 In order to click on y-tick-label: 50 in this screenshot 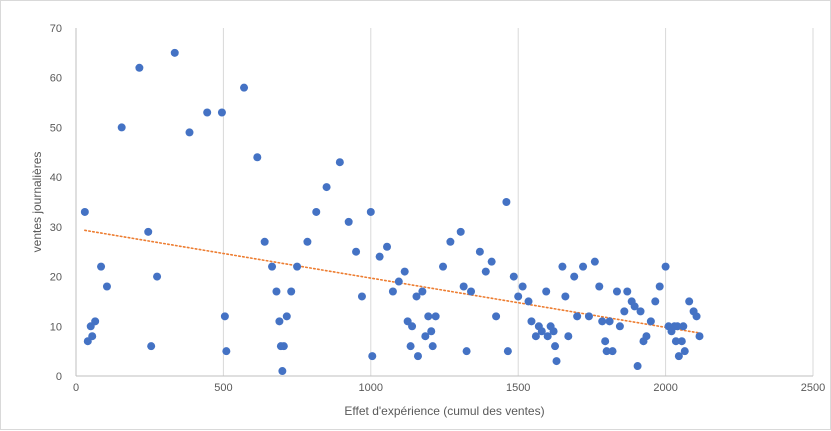, I will do `click(56, 128)`.